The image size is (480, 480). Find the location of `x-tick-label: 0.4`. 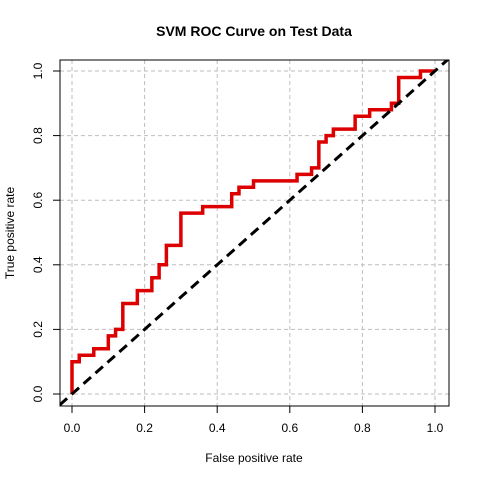

x-tick-label: 0.4 is located at coordinates (217, 428).